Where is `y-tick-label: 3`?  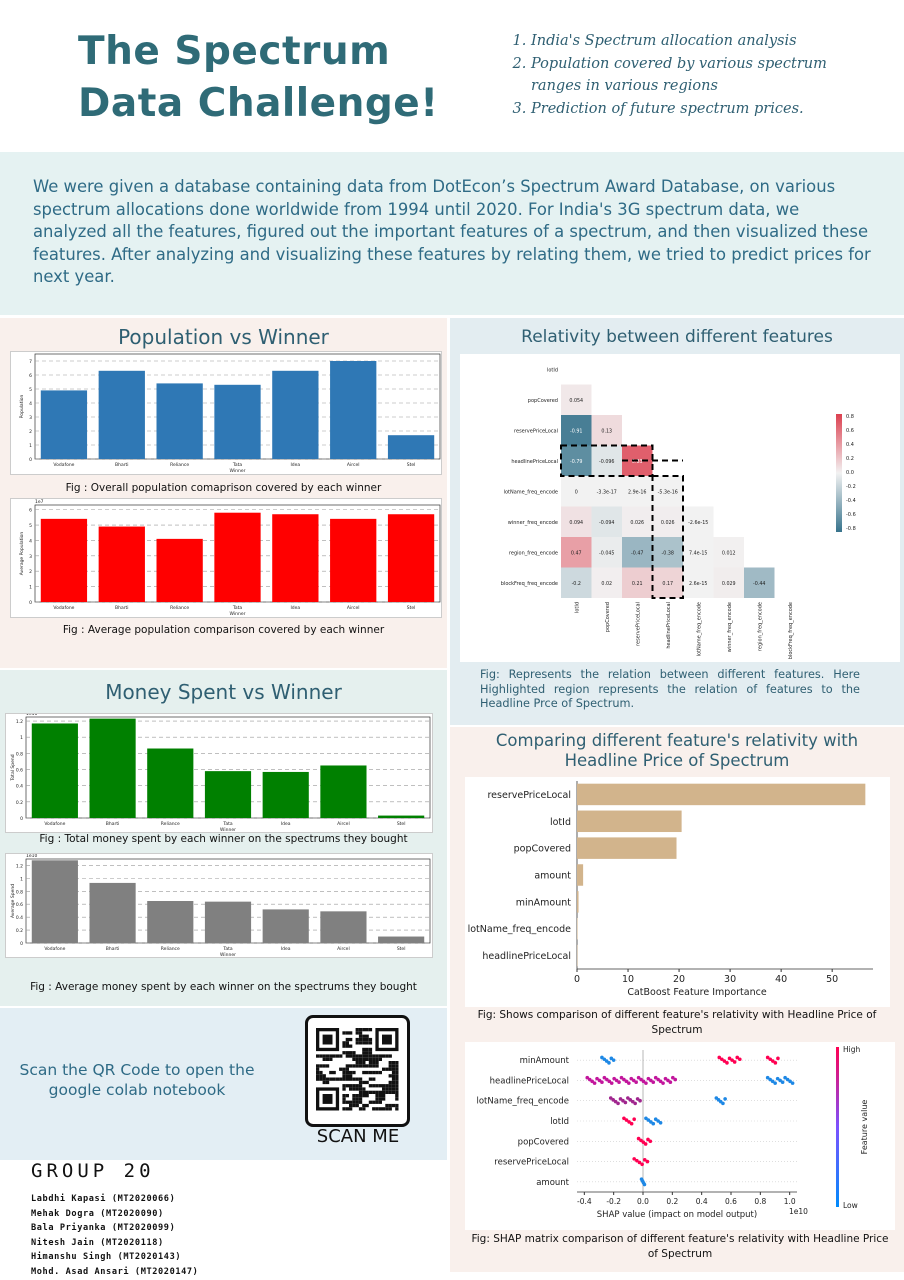
y-tick-label: 3 is located at coordinates (30, 557).